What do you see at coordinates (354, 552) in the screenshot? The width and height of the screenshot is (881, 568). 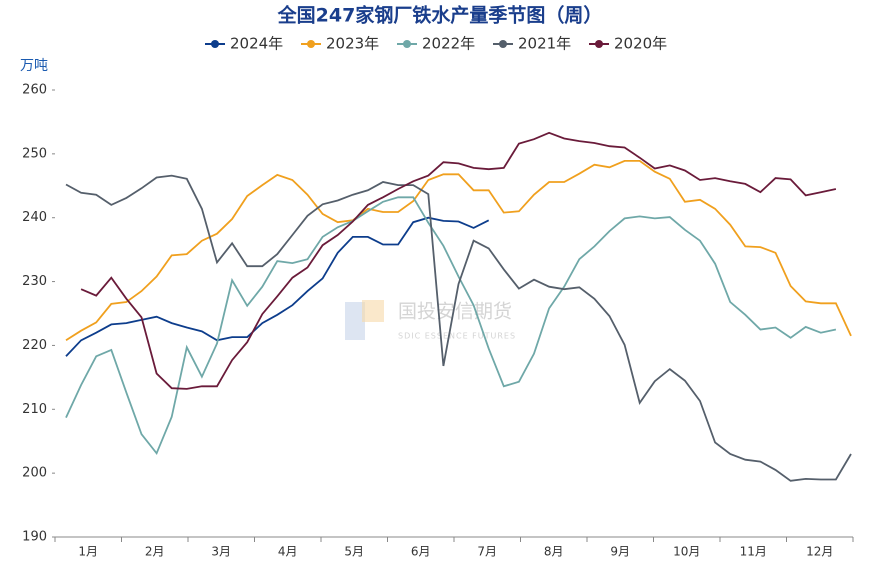 I see `x-tick-label: 5月` at bounding box center [354, 552].